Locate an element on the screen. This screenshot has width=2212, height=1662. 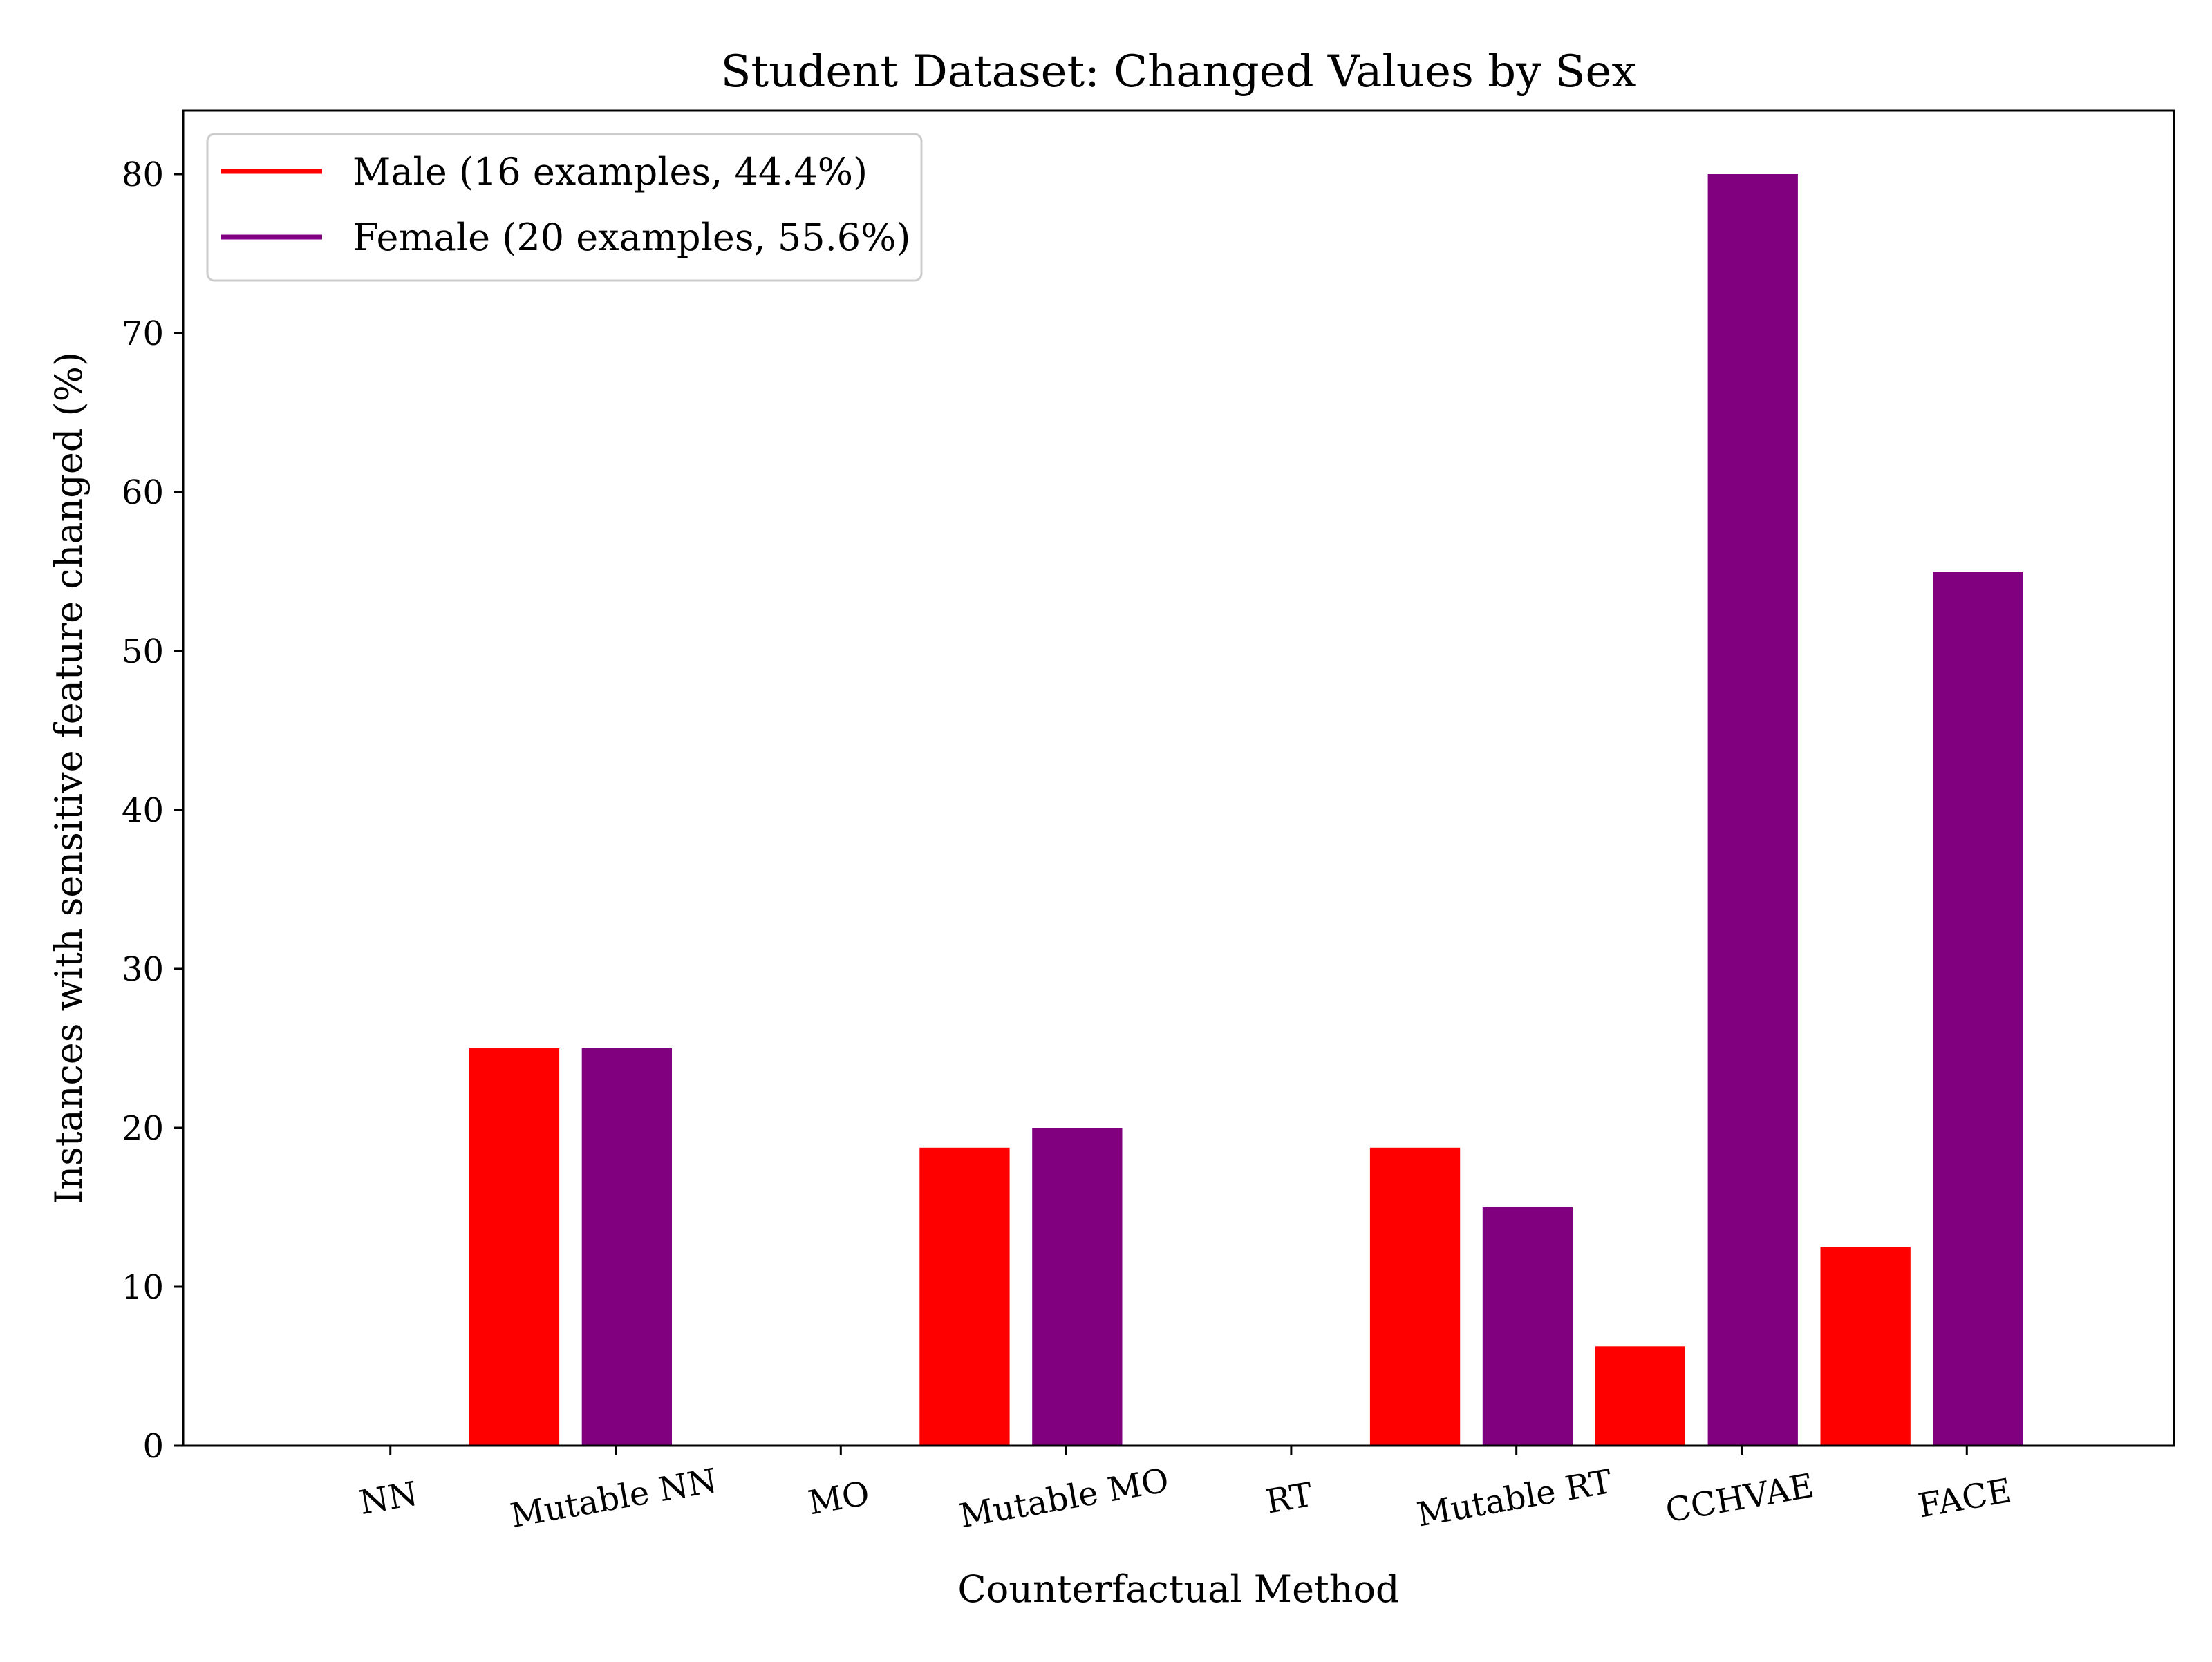
legend-box is located at coordinates (564, 208).